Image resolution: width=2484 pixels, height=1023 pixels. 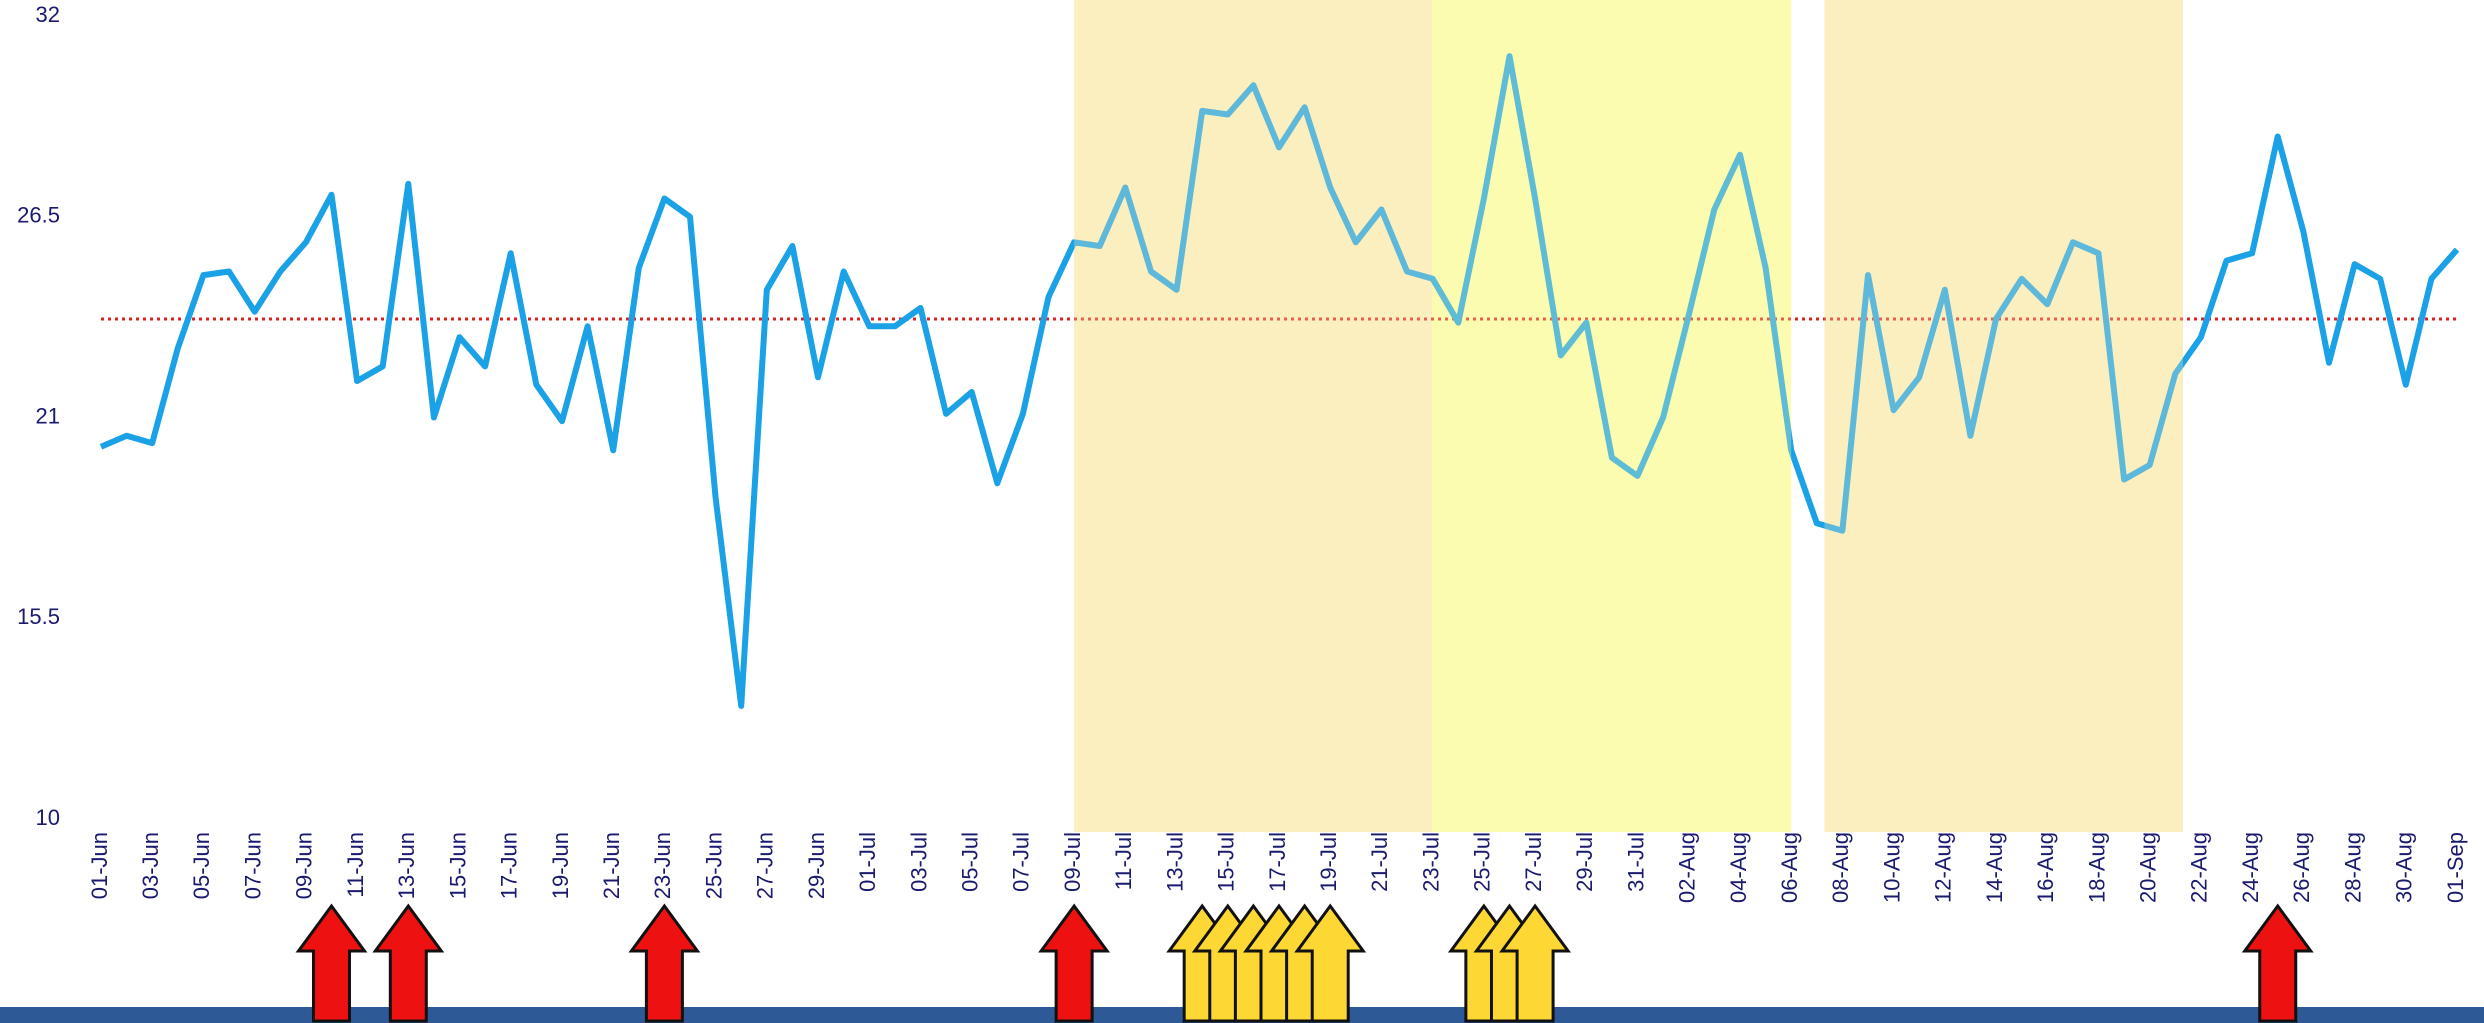 What do you see at coordinates (509, 865) in the screenshot?
I see `x-tick-label: 17-Jun` at bounding box center [509, 865].